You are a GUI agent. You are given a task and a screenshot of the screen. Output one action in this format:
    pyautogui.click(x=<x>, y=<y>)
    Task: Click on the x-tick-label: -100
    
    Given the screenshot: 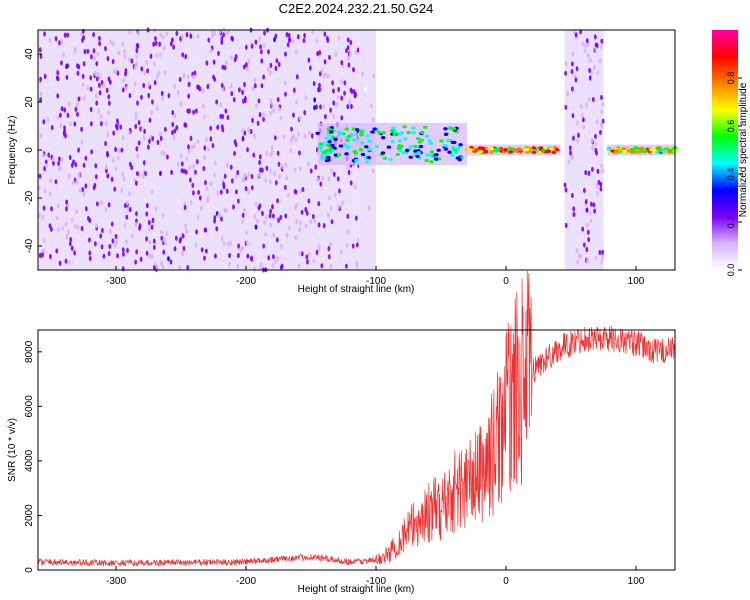 What is the action you would take?
    pyautogui.click(x=376, y=581)
    